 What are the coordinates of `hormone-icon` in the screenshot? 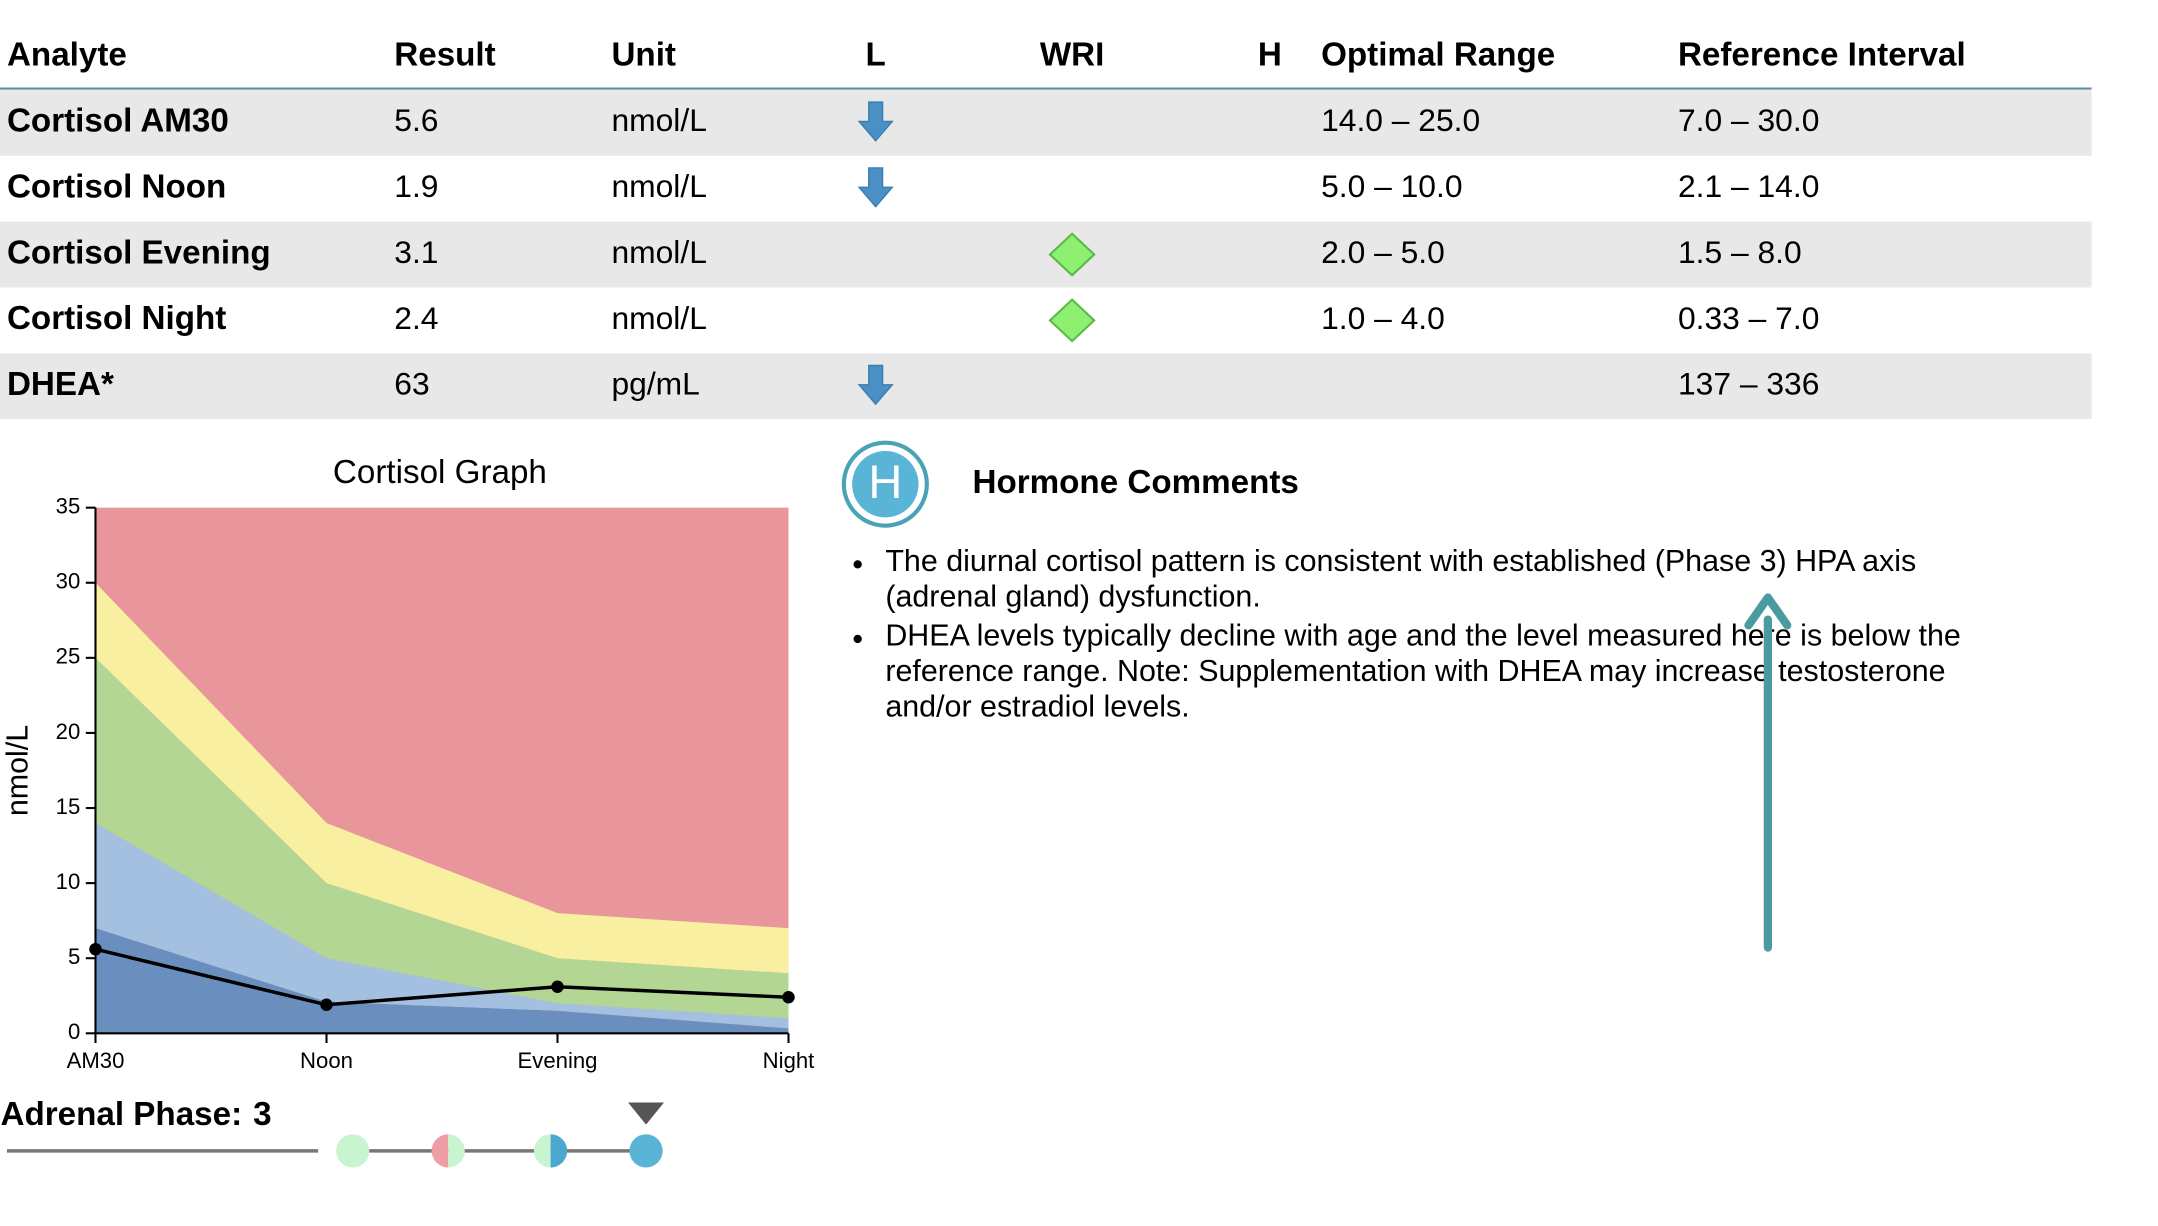 It's located at (885, 484).